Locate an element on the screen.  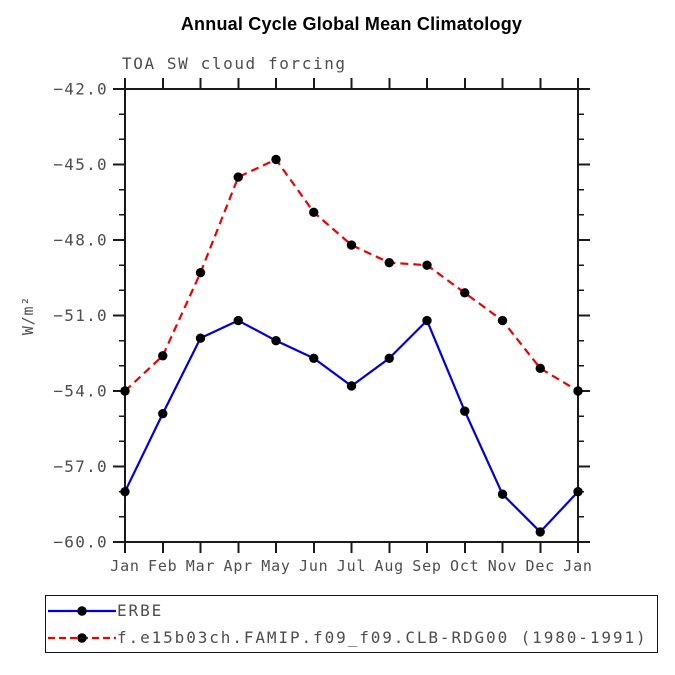
y-tick-label: −60.0 is located at coordinates (80, 542).